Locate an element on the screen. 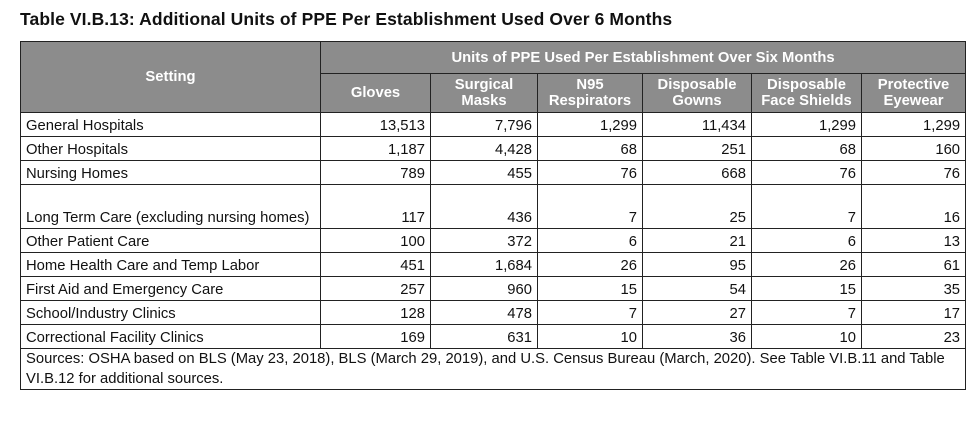  setting-cell: General Hospitals is located at coordinates (170, 124).